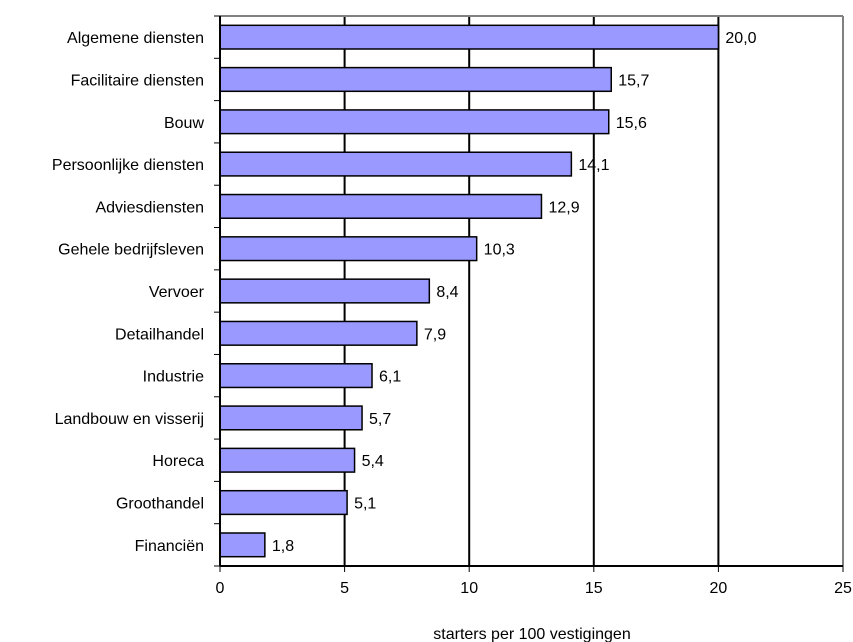  What do you see at coordinates (159, 334) in the screenshot?
I see `category-label: Detailhandel` at bounding box center [159, 334].